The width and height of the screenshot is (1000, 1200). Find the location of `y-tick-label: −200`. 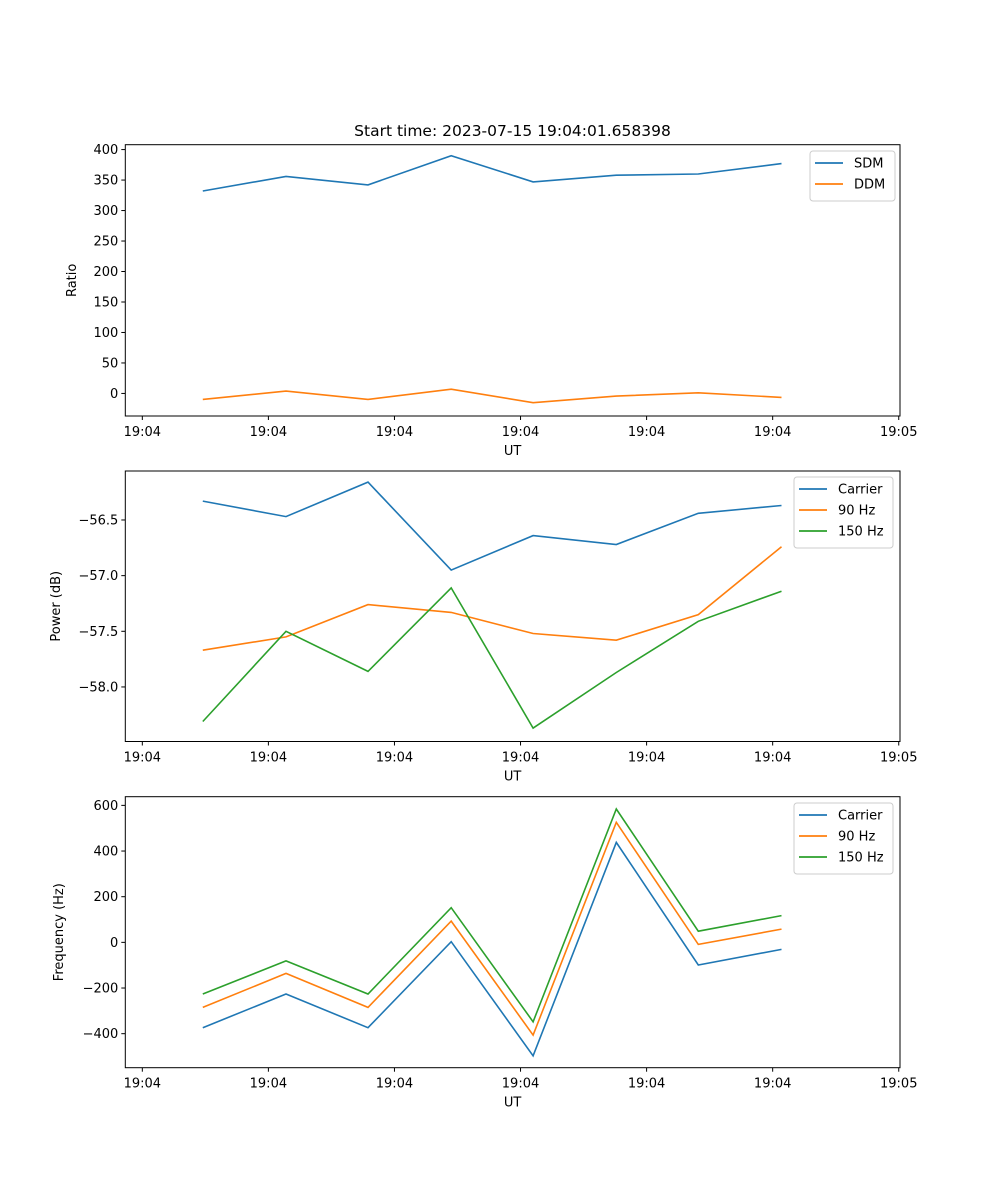

y-tick-label: −200 is located at coordinates (101, 989).